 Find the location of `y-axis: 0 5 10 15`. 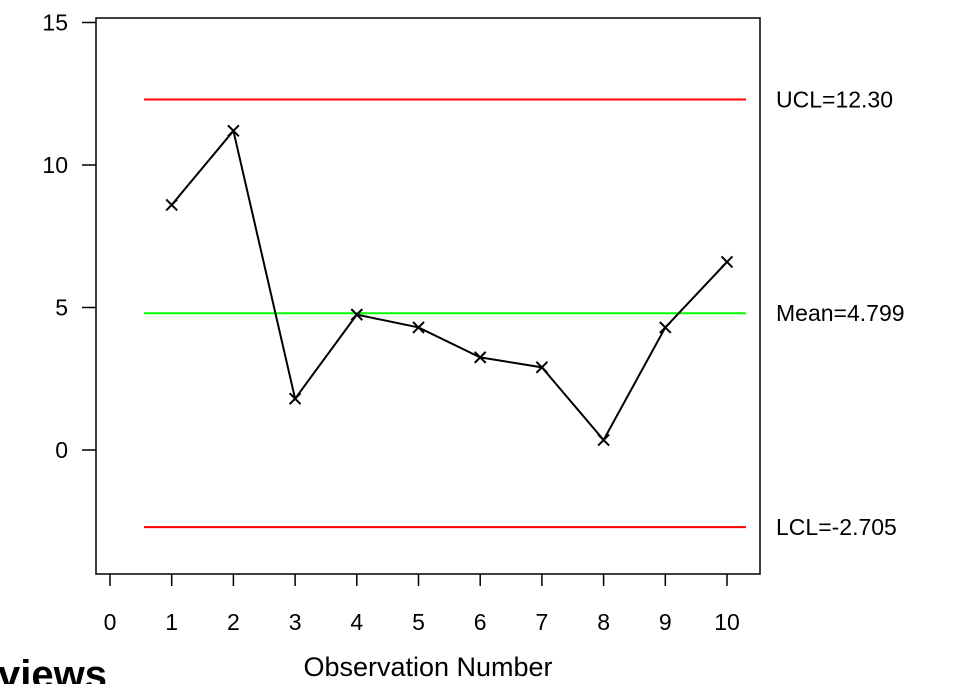

y-axis: 0 5 10 15 is located at coordinates (69, 236).